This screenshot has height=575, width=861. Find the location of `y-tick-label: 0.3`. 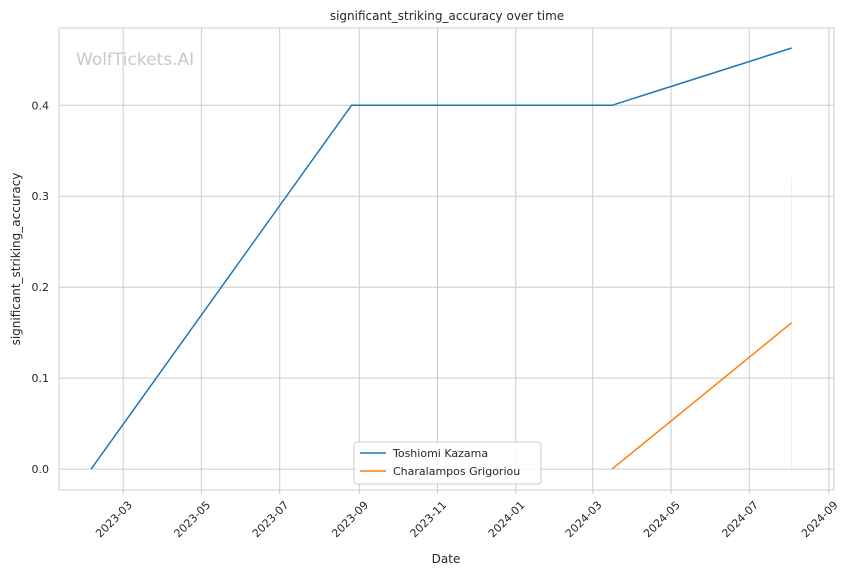

y-tick-label: 0.3 is located at coordinates (41, 196).